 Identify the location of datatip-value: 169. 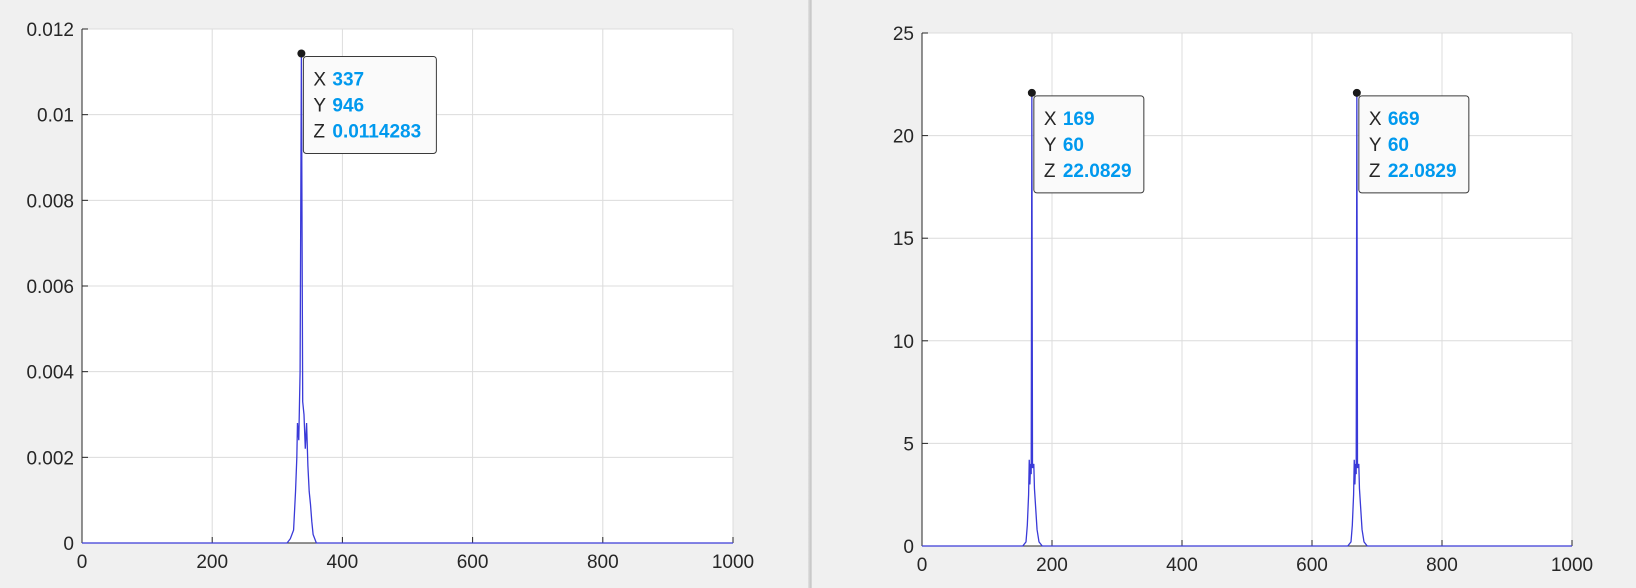
(1079, 119).